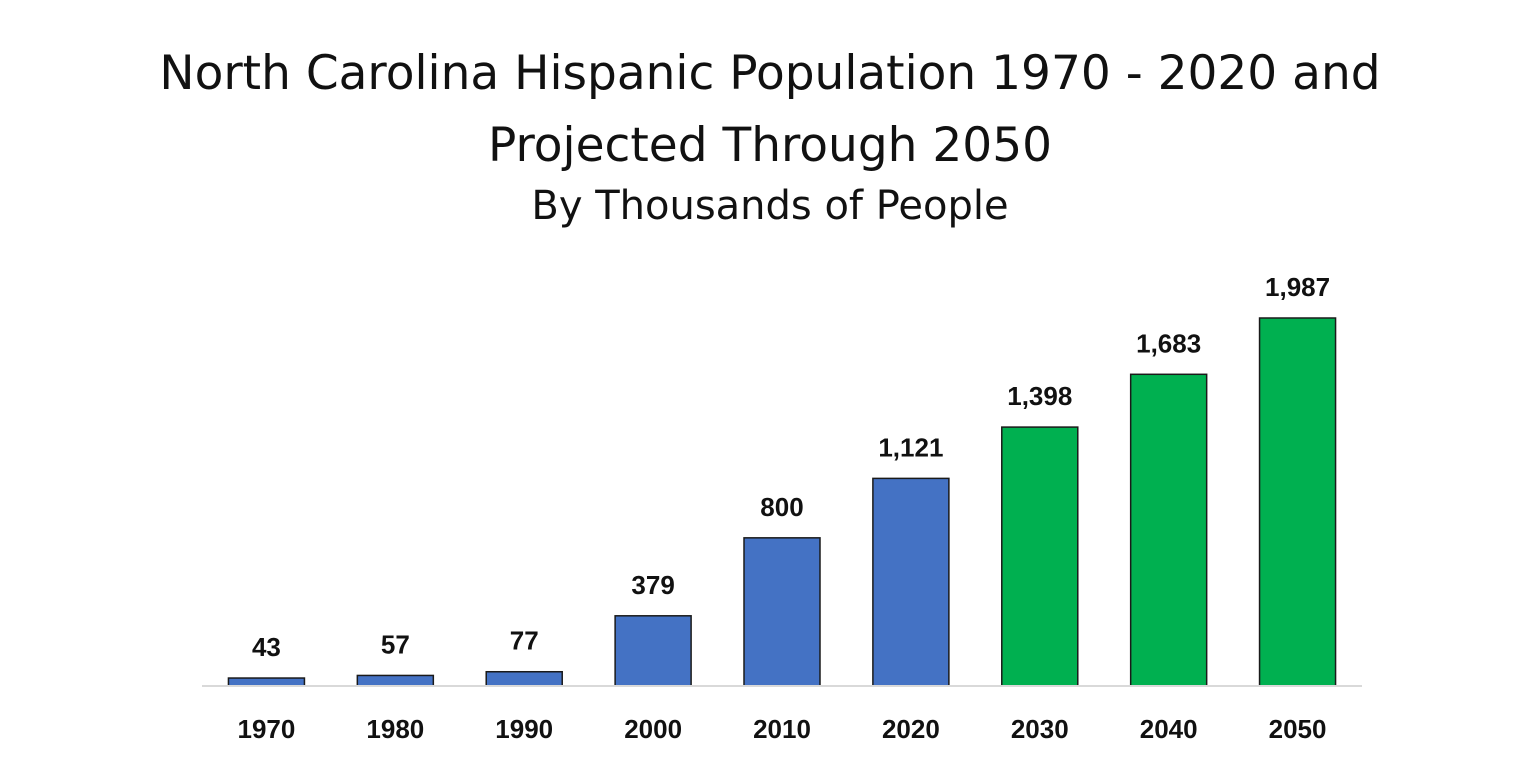 This screenshot has height=778, width=1540. I want to click on data-label-2030: 1,398, so click(1039, 396).